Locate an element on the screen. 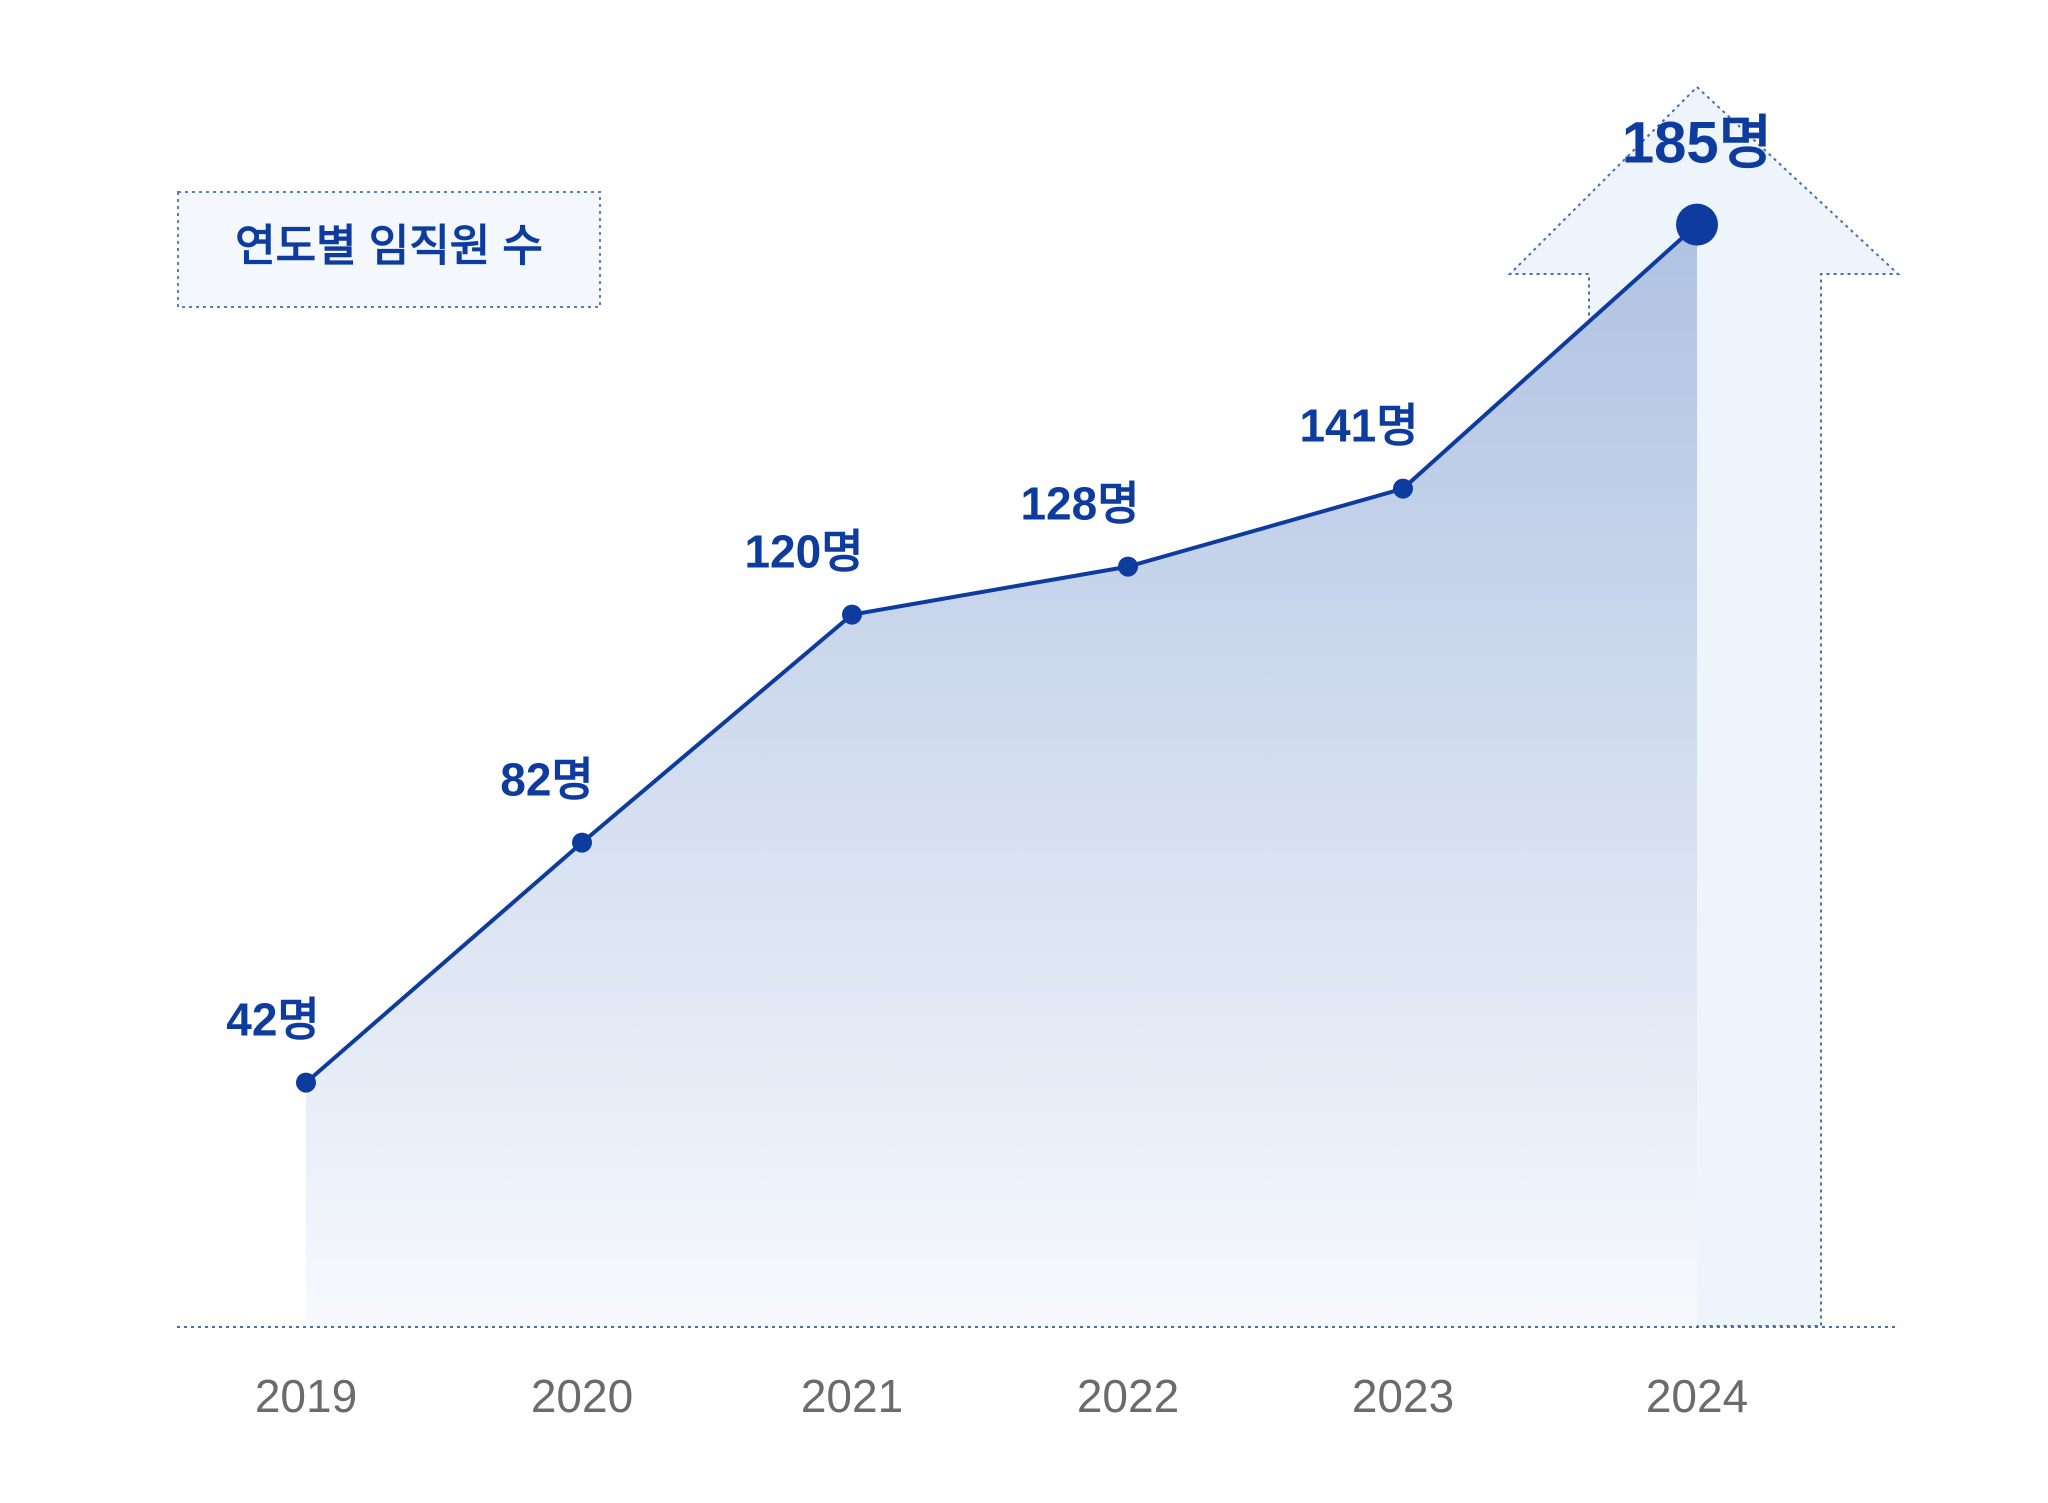 This screenshot has height=1503, width=2048. chart-title: 연도별 임직원 수 is located at coordinates (389, 246).